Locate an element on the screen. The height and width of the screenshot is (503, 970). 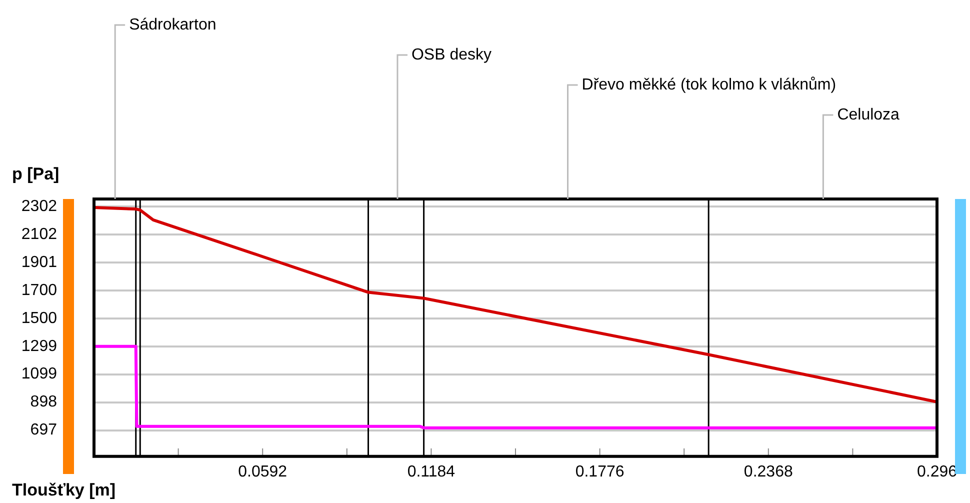
y-tick-label: 1901 is located at coordinates (39, 262).